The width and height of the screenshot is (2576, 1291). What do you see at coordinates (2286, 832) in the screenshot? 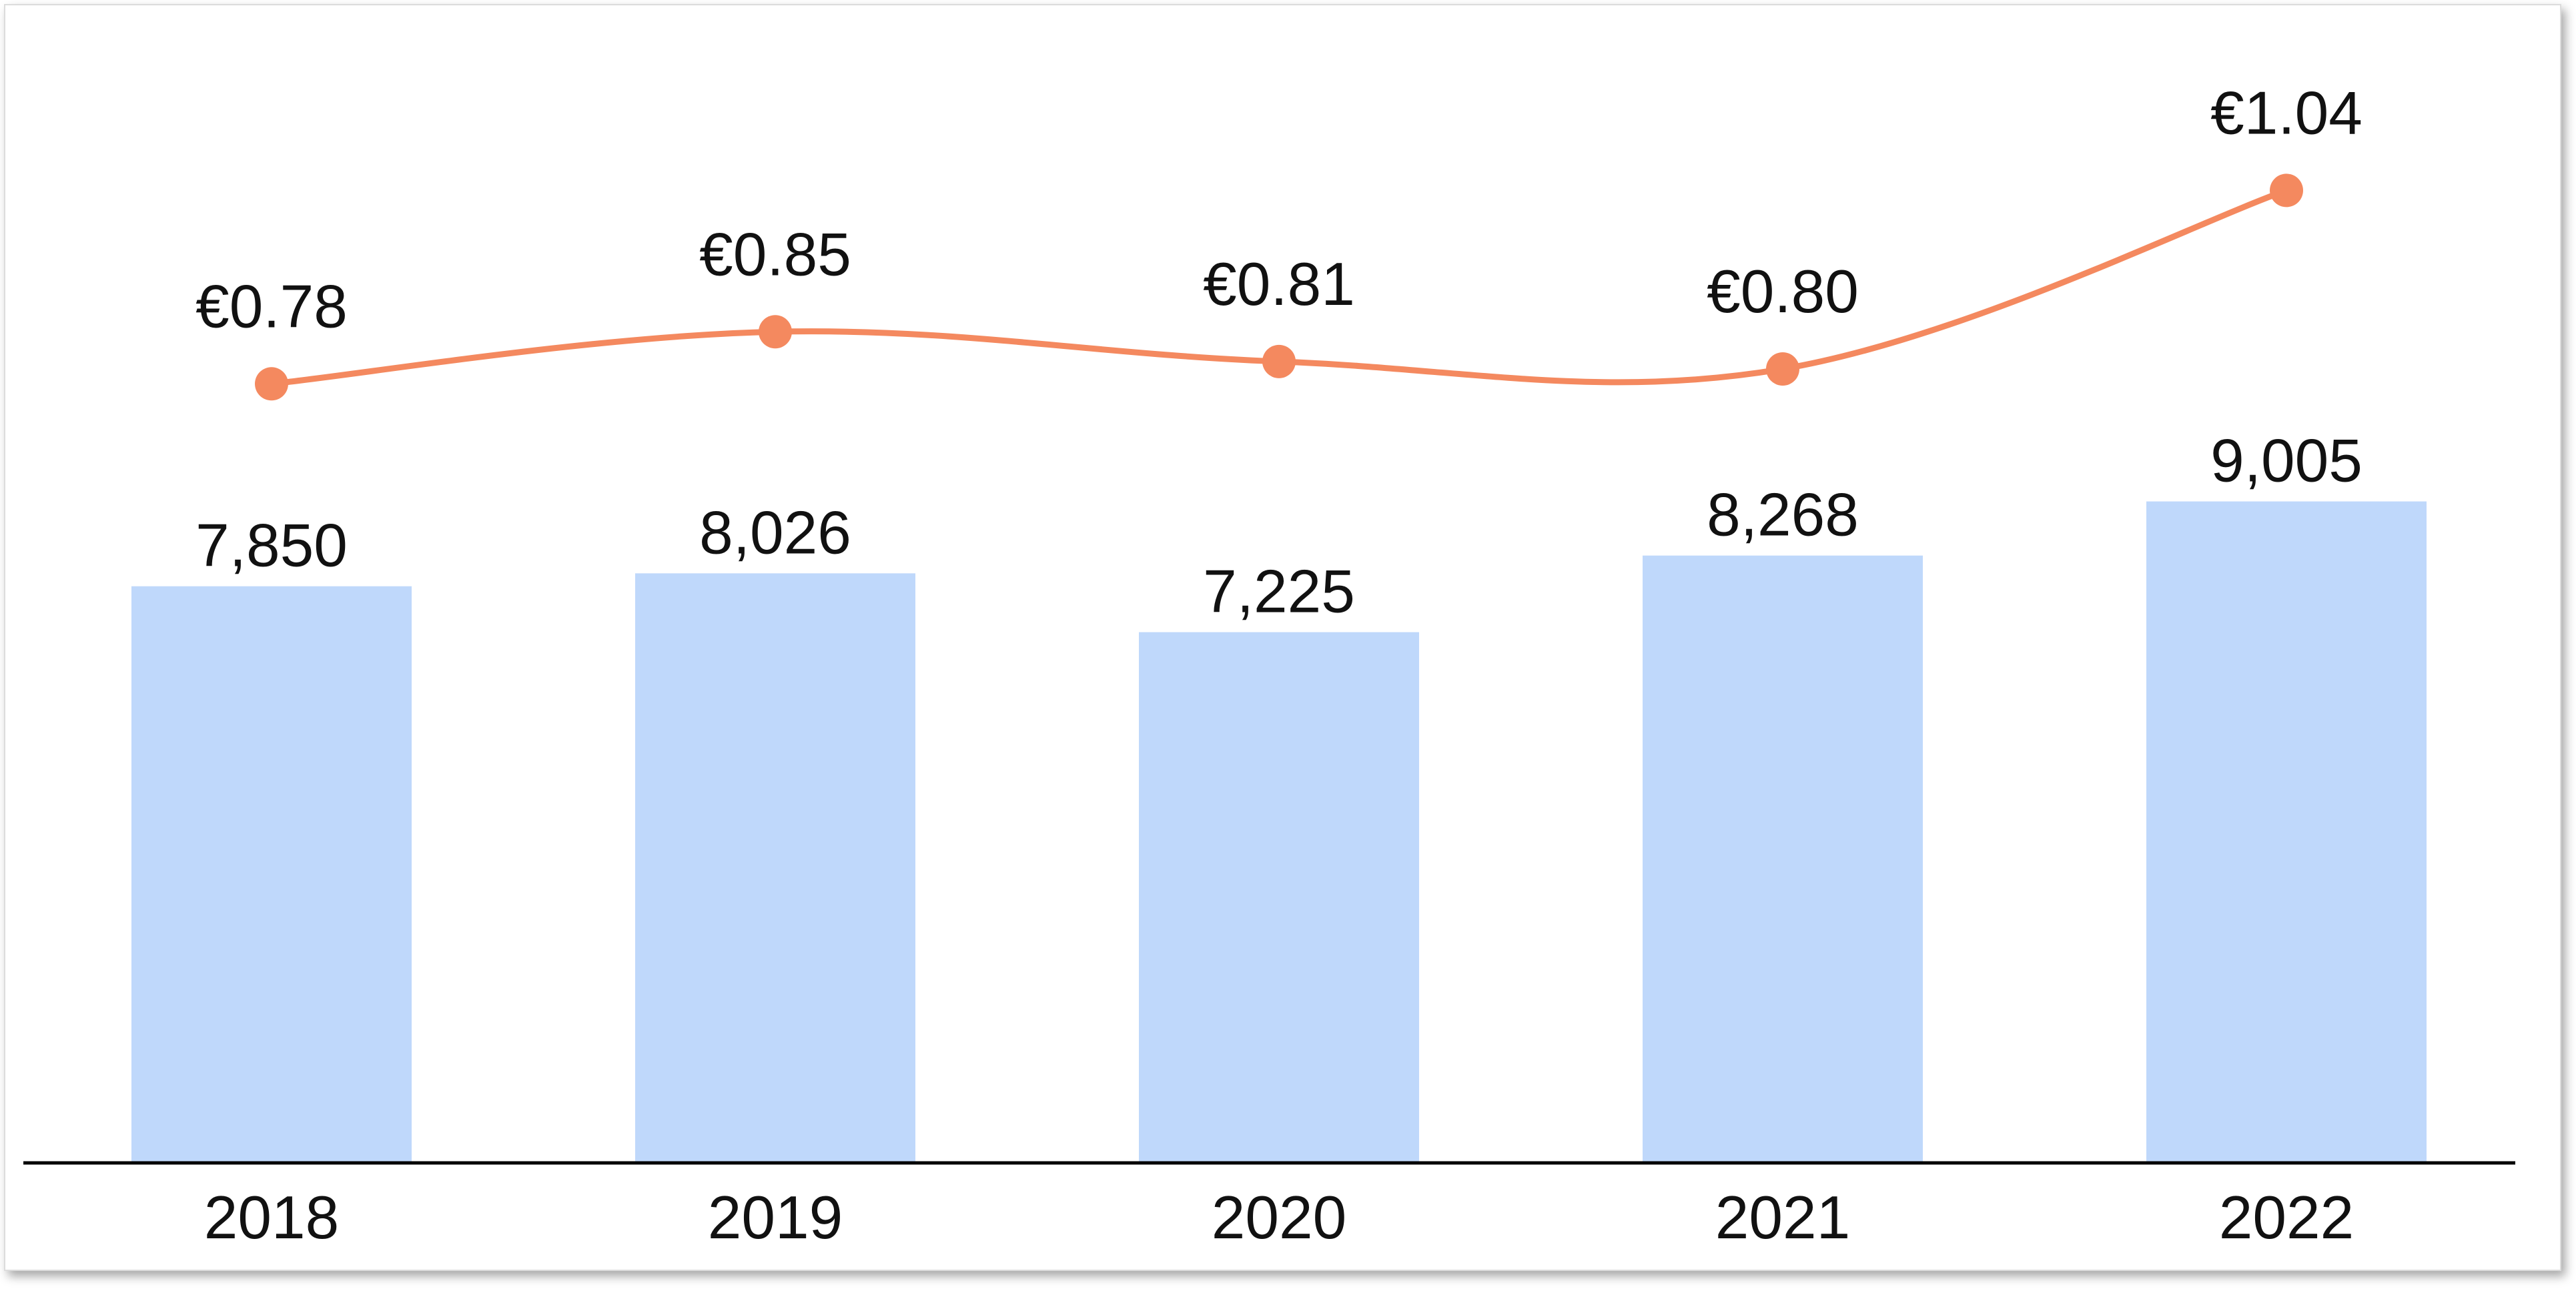
I see `bar-2022` at bounding box center [2286, 832].